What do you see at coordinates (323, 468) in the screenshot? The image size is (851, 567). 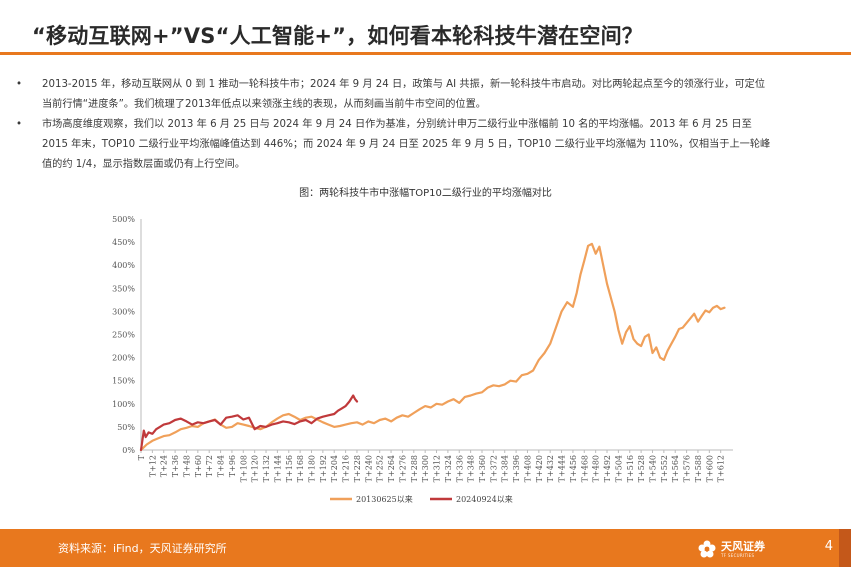 I see `x-tick-label: T+192` at bounding box center [323, 468].